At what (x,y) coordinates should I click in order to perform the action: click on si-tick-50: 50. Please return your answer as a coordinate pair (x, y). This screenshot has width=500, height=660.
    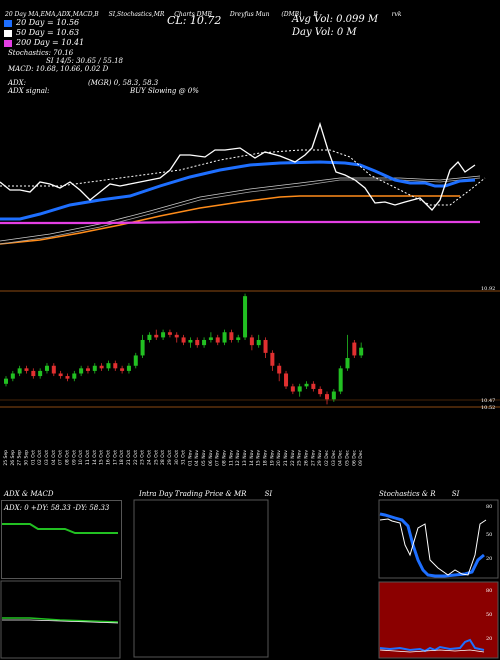
    Looking at the image, I should click on (489, 615).